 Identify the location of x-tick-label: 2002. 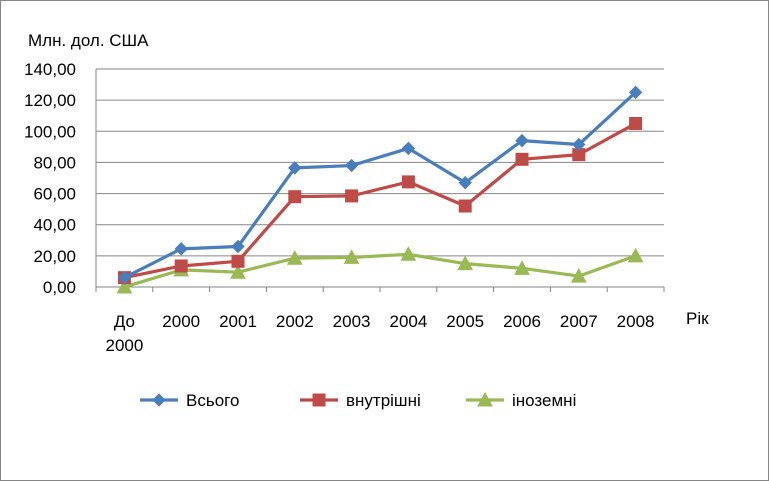
(295, 321).